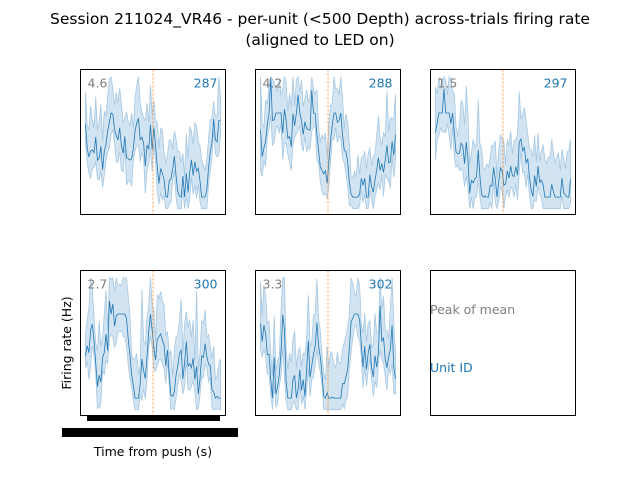  Describe the element at coordinates (206, 83) in the screenshot. I see `unit-id: 287` at that location.